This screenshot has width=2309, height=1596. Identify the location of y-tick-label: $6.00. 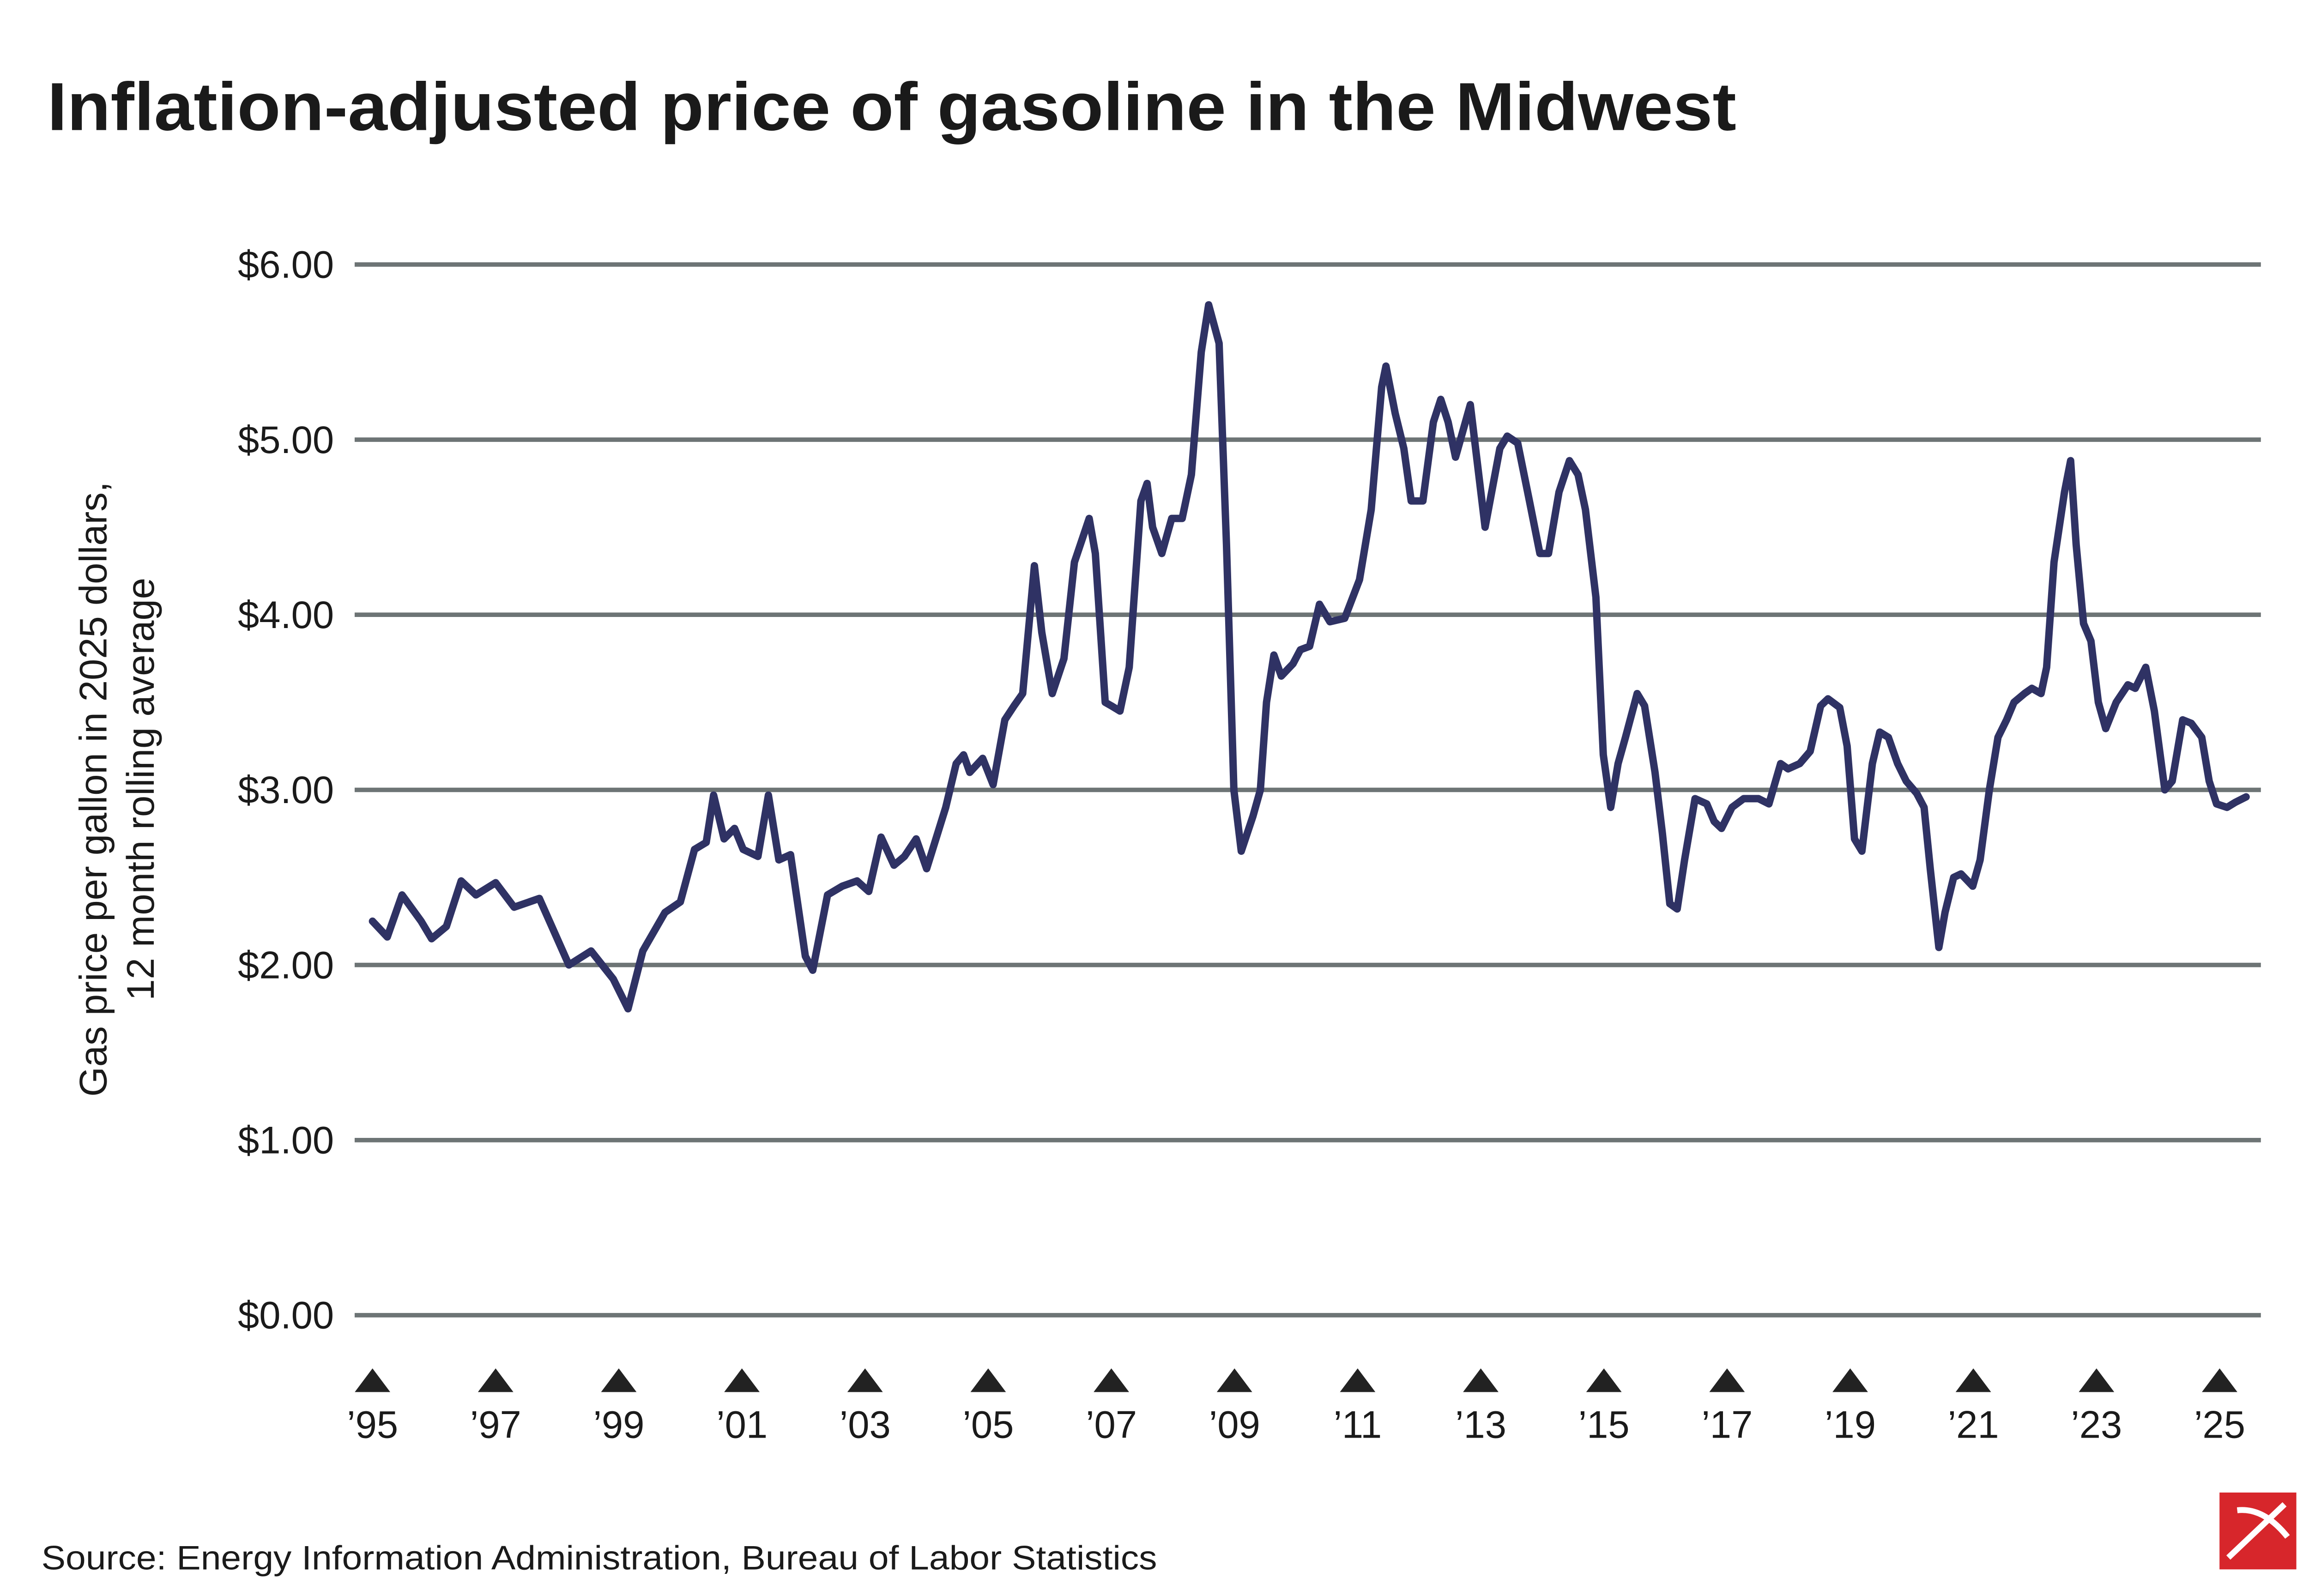
(286, 264).